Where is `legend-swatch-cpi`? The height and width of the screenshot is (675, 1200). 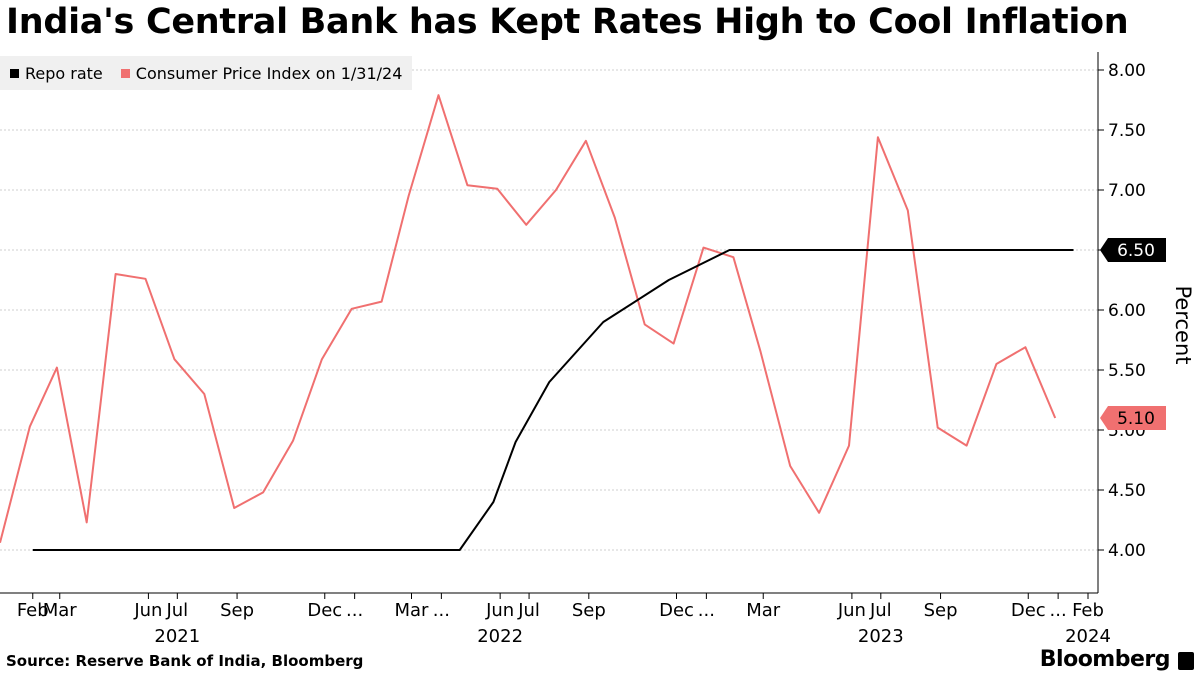
legend-swatch-cpi is located at coordinates (125, 73).